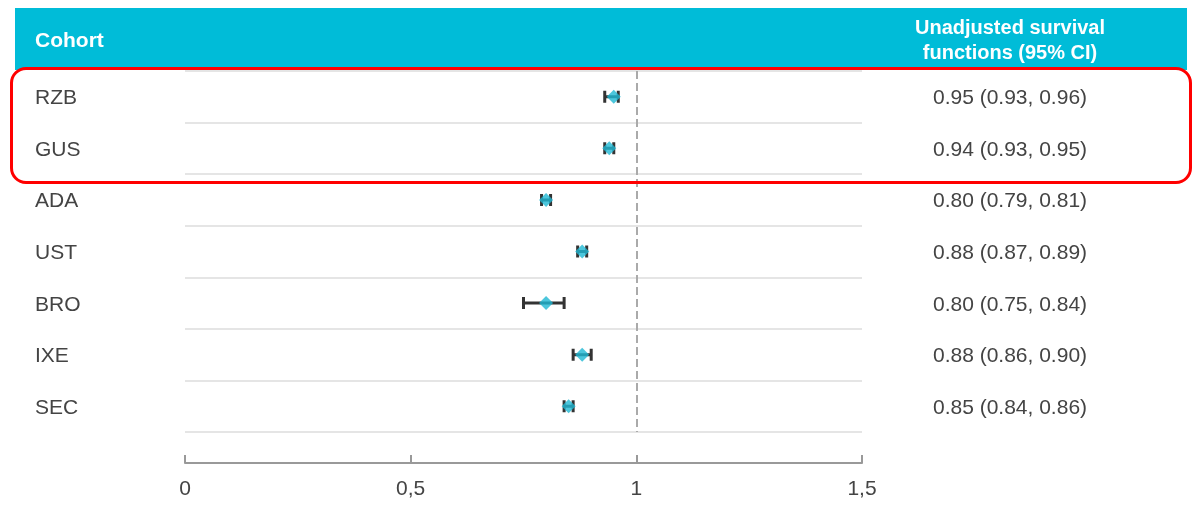 This screenshot has width=1202, height=519. Describe the element at coordinates (56, 97) in the screenshot. I see `y-tick-label: RZB` at that location.